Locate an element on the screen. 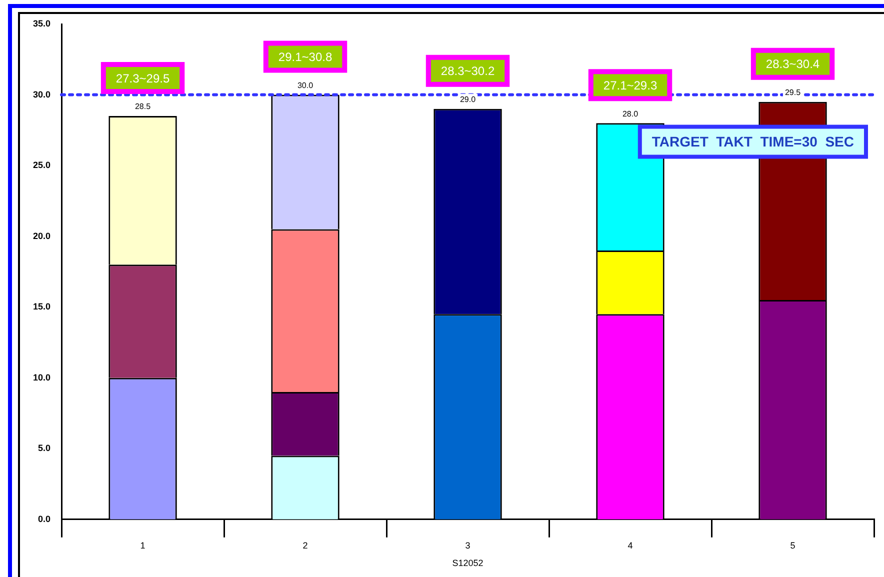 The width and height of the screenshot is (884, 577). x-axis-title: S12052 is located at coordinates (468, 563).